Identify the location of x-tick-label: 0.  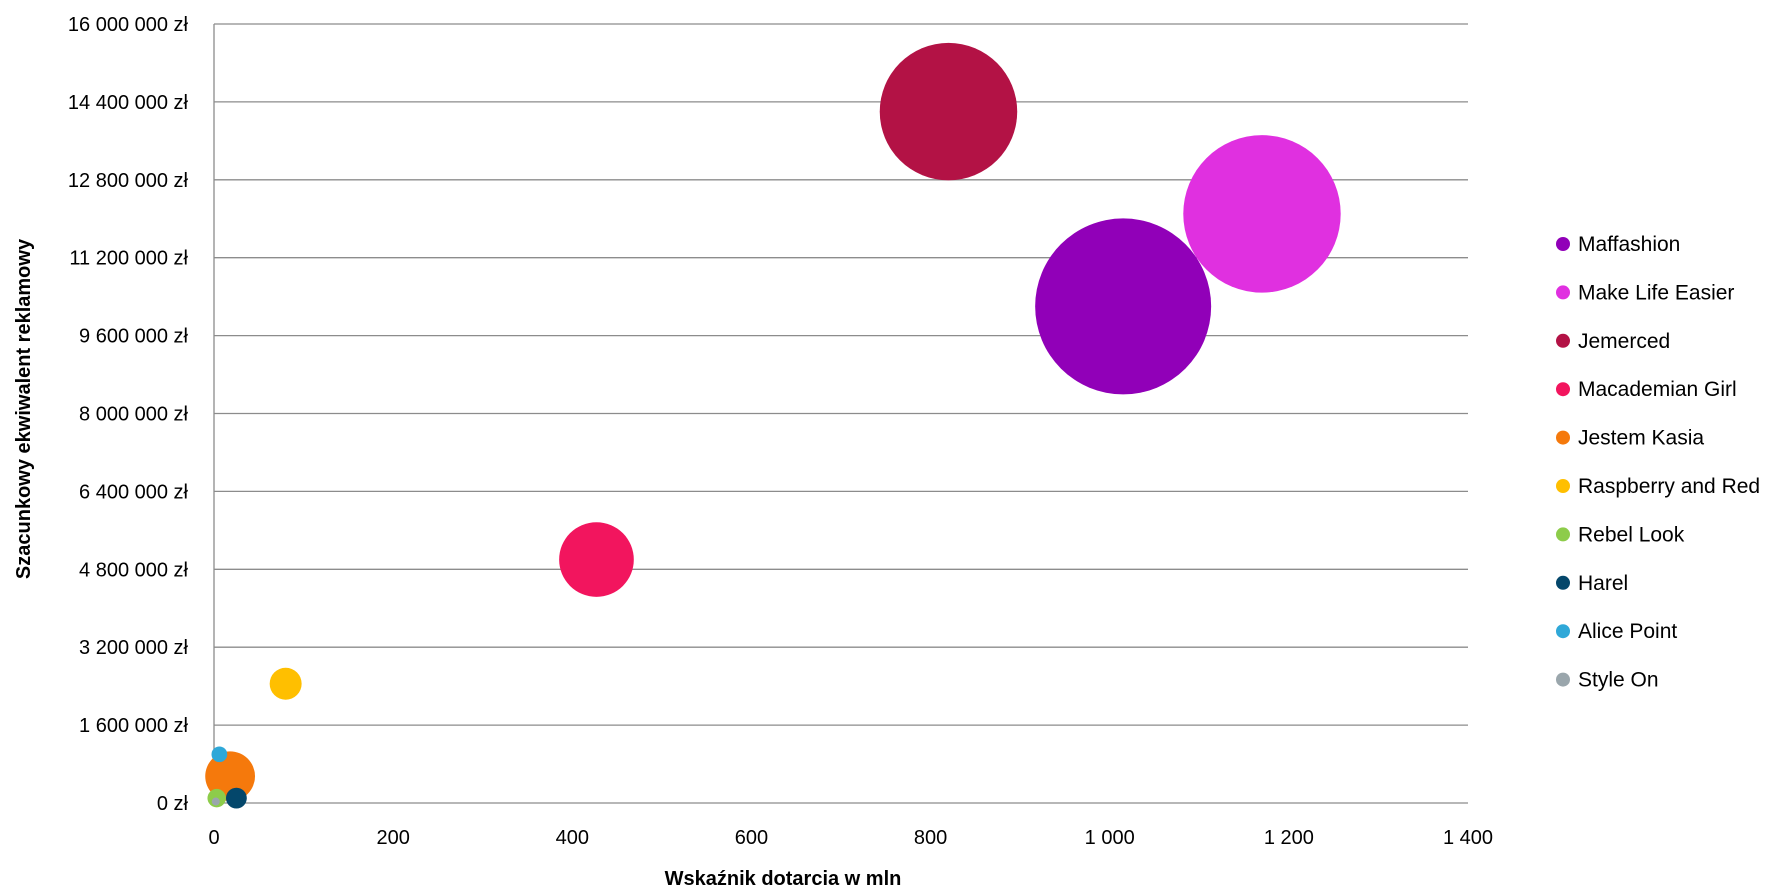
(213, 838).